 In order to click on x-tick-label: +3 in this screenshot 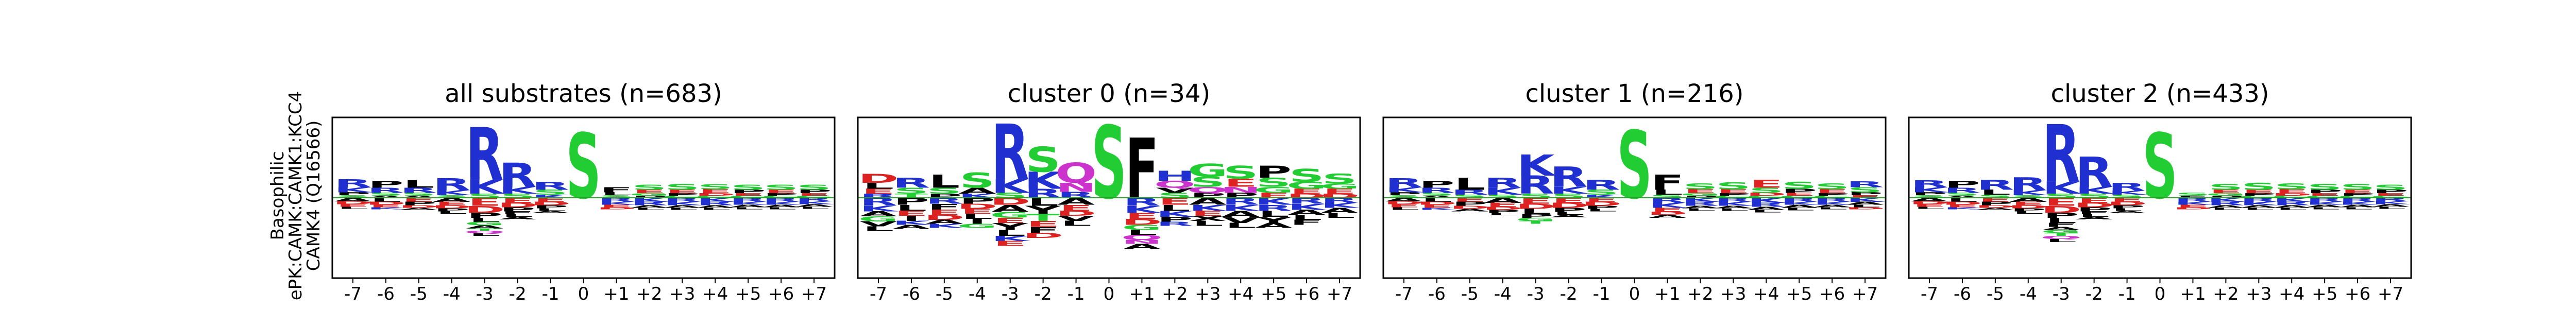, I will do `click(1208, 294)`.